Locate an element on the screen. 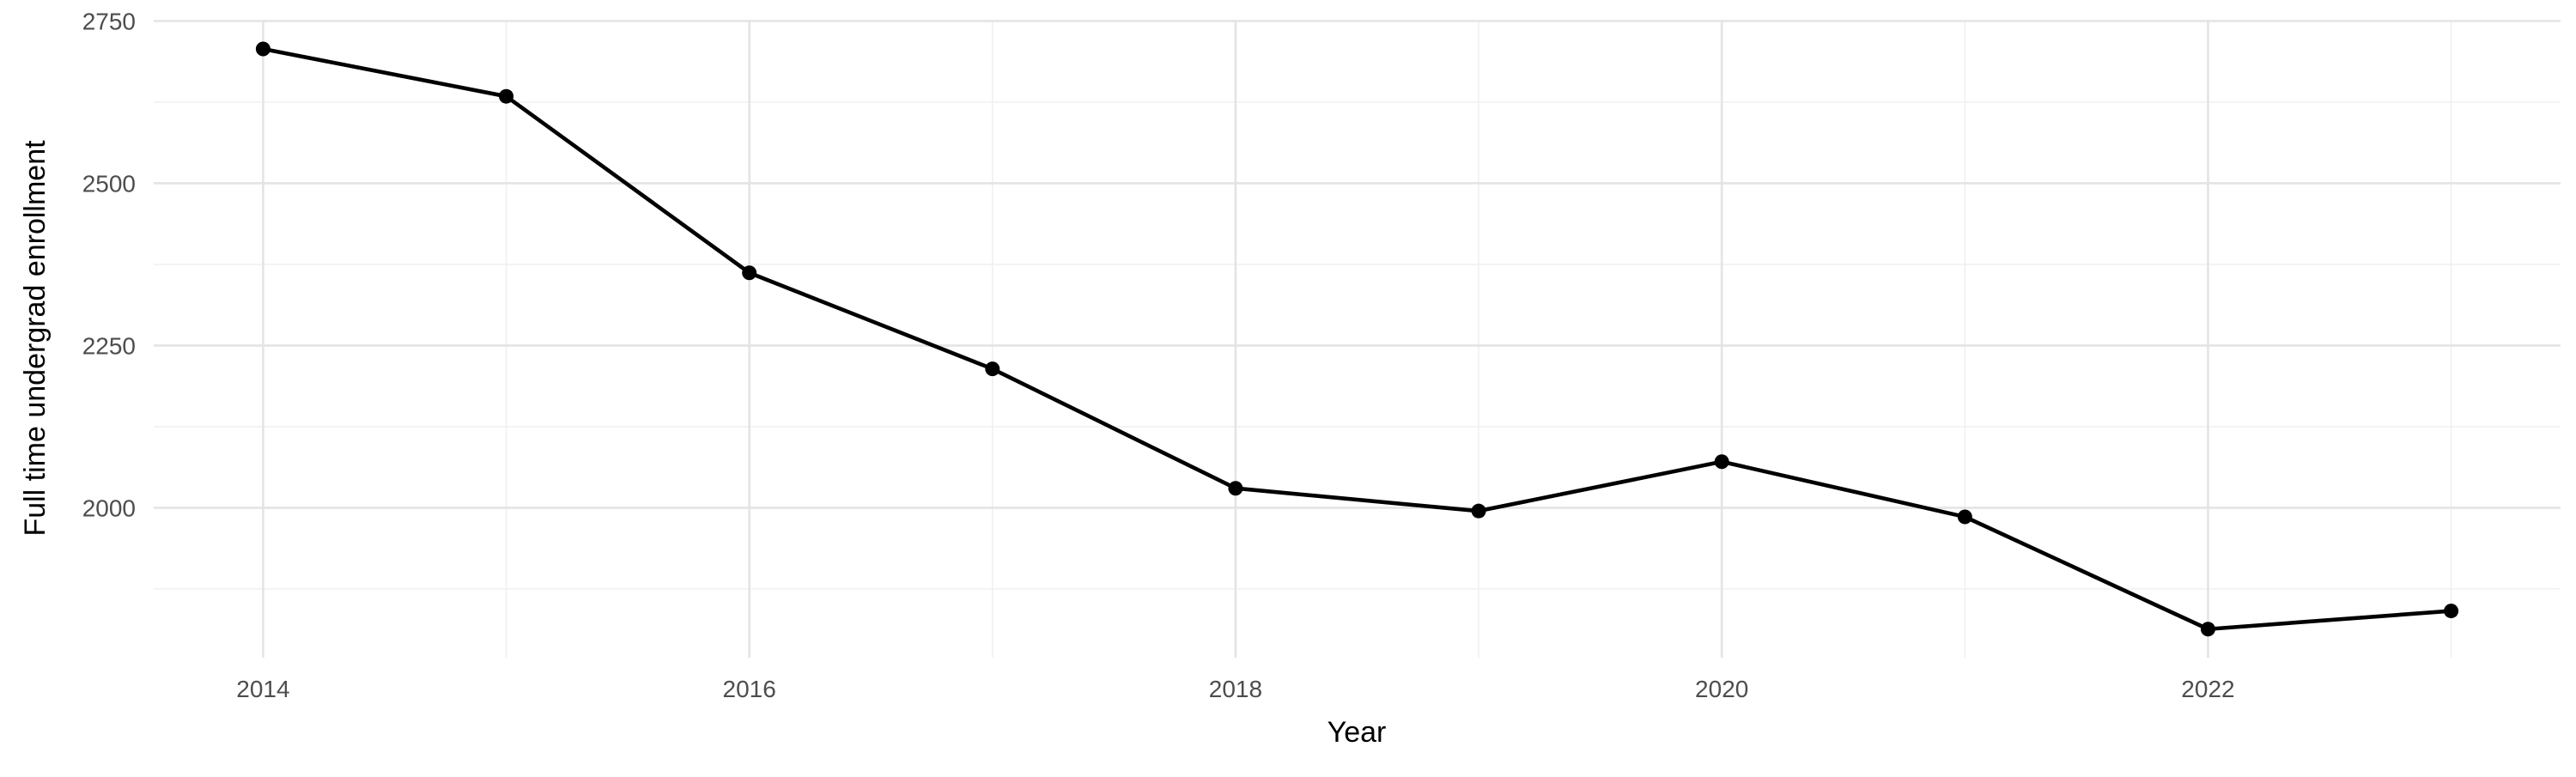 Image resolution: width=2576 pixels, height=777 pixels. x-axis-tick-labels: 2014 2016 2018 2020 2022 is located at coordinates (1235, 689).